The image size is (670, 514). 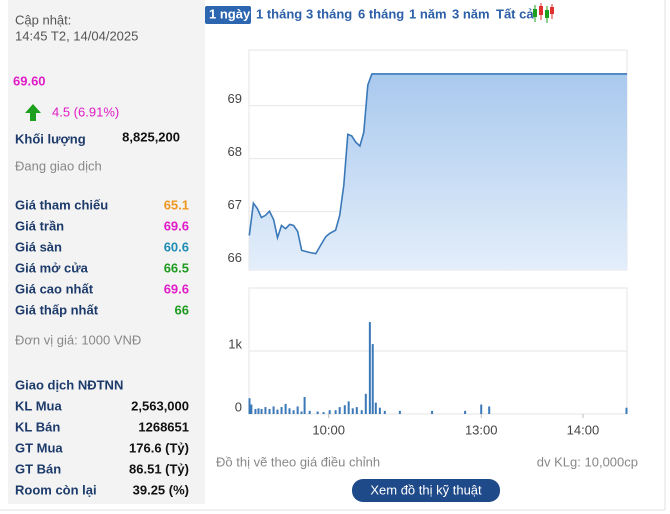 I want to click on unit-note: Đơn vị giá: 1000 VNĐ, so click(x=78, y=339).